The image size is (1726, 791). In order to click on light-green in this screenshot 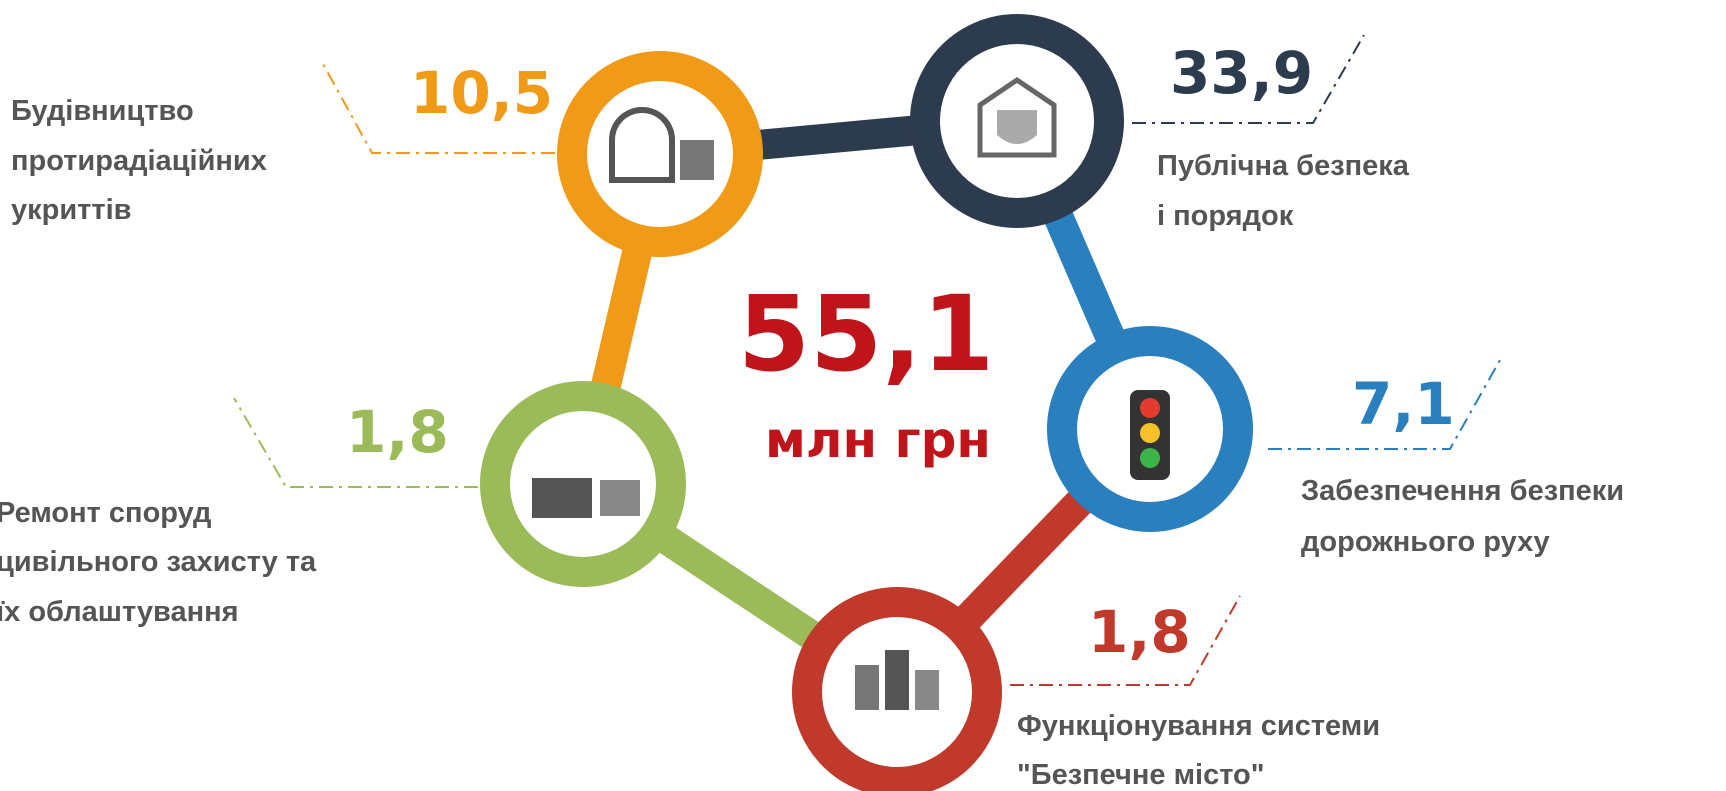, I will do `click(1150, 458)`.